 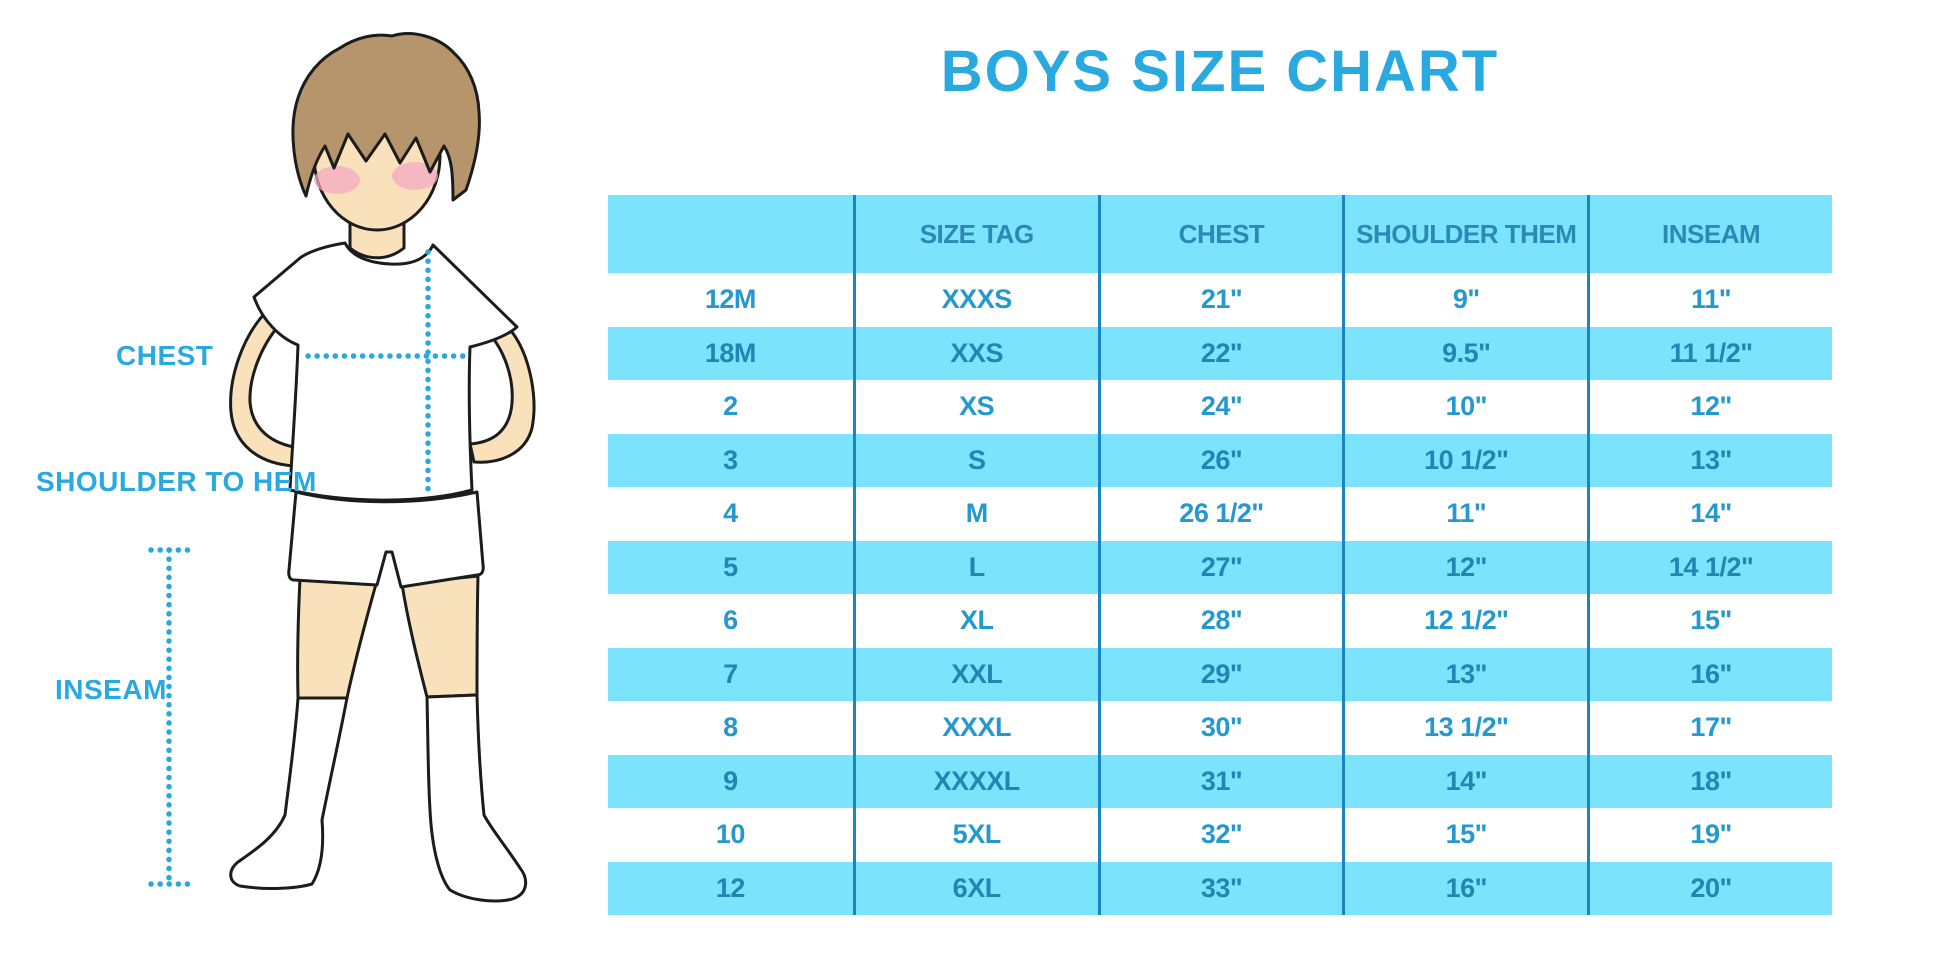 What do you see at coordinates (476, 798) in the screenshot?
I see `boy-right-sock` at bounding box center [476, 798].